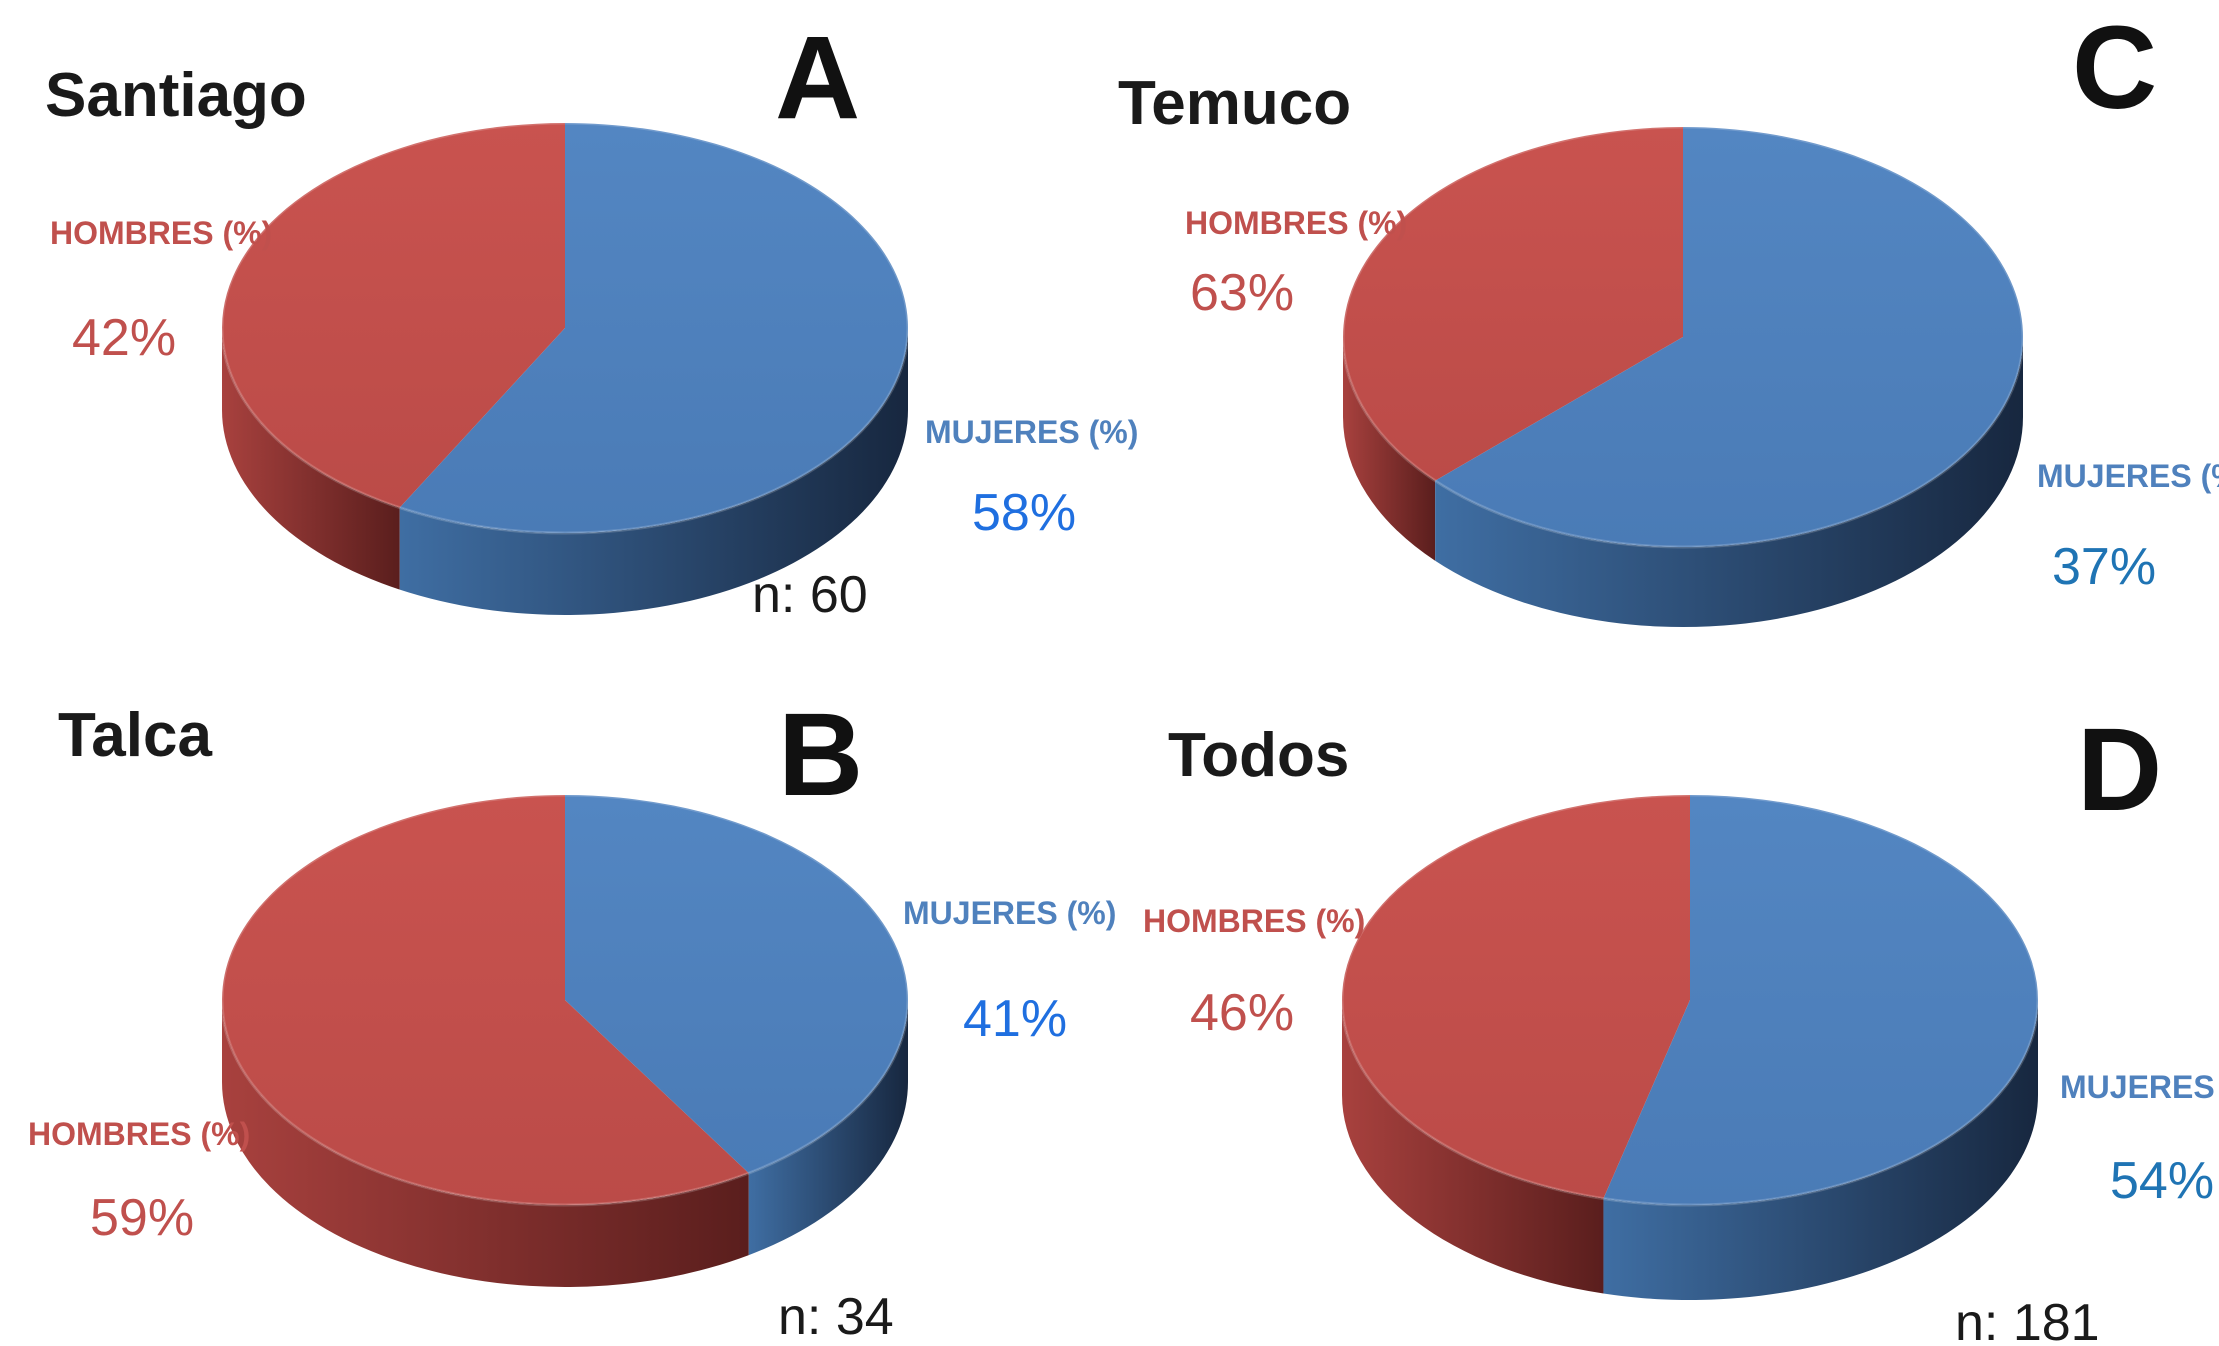 Image resolution: width=2219 pixels, height=1346 pixels. What do you see at coordinates (817, 78) in the screenshot?
I see `panel-a-letter: A` at bounding box center [817, 78].